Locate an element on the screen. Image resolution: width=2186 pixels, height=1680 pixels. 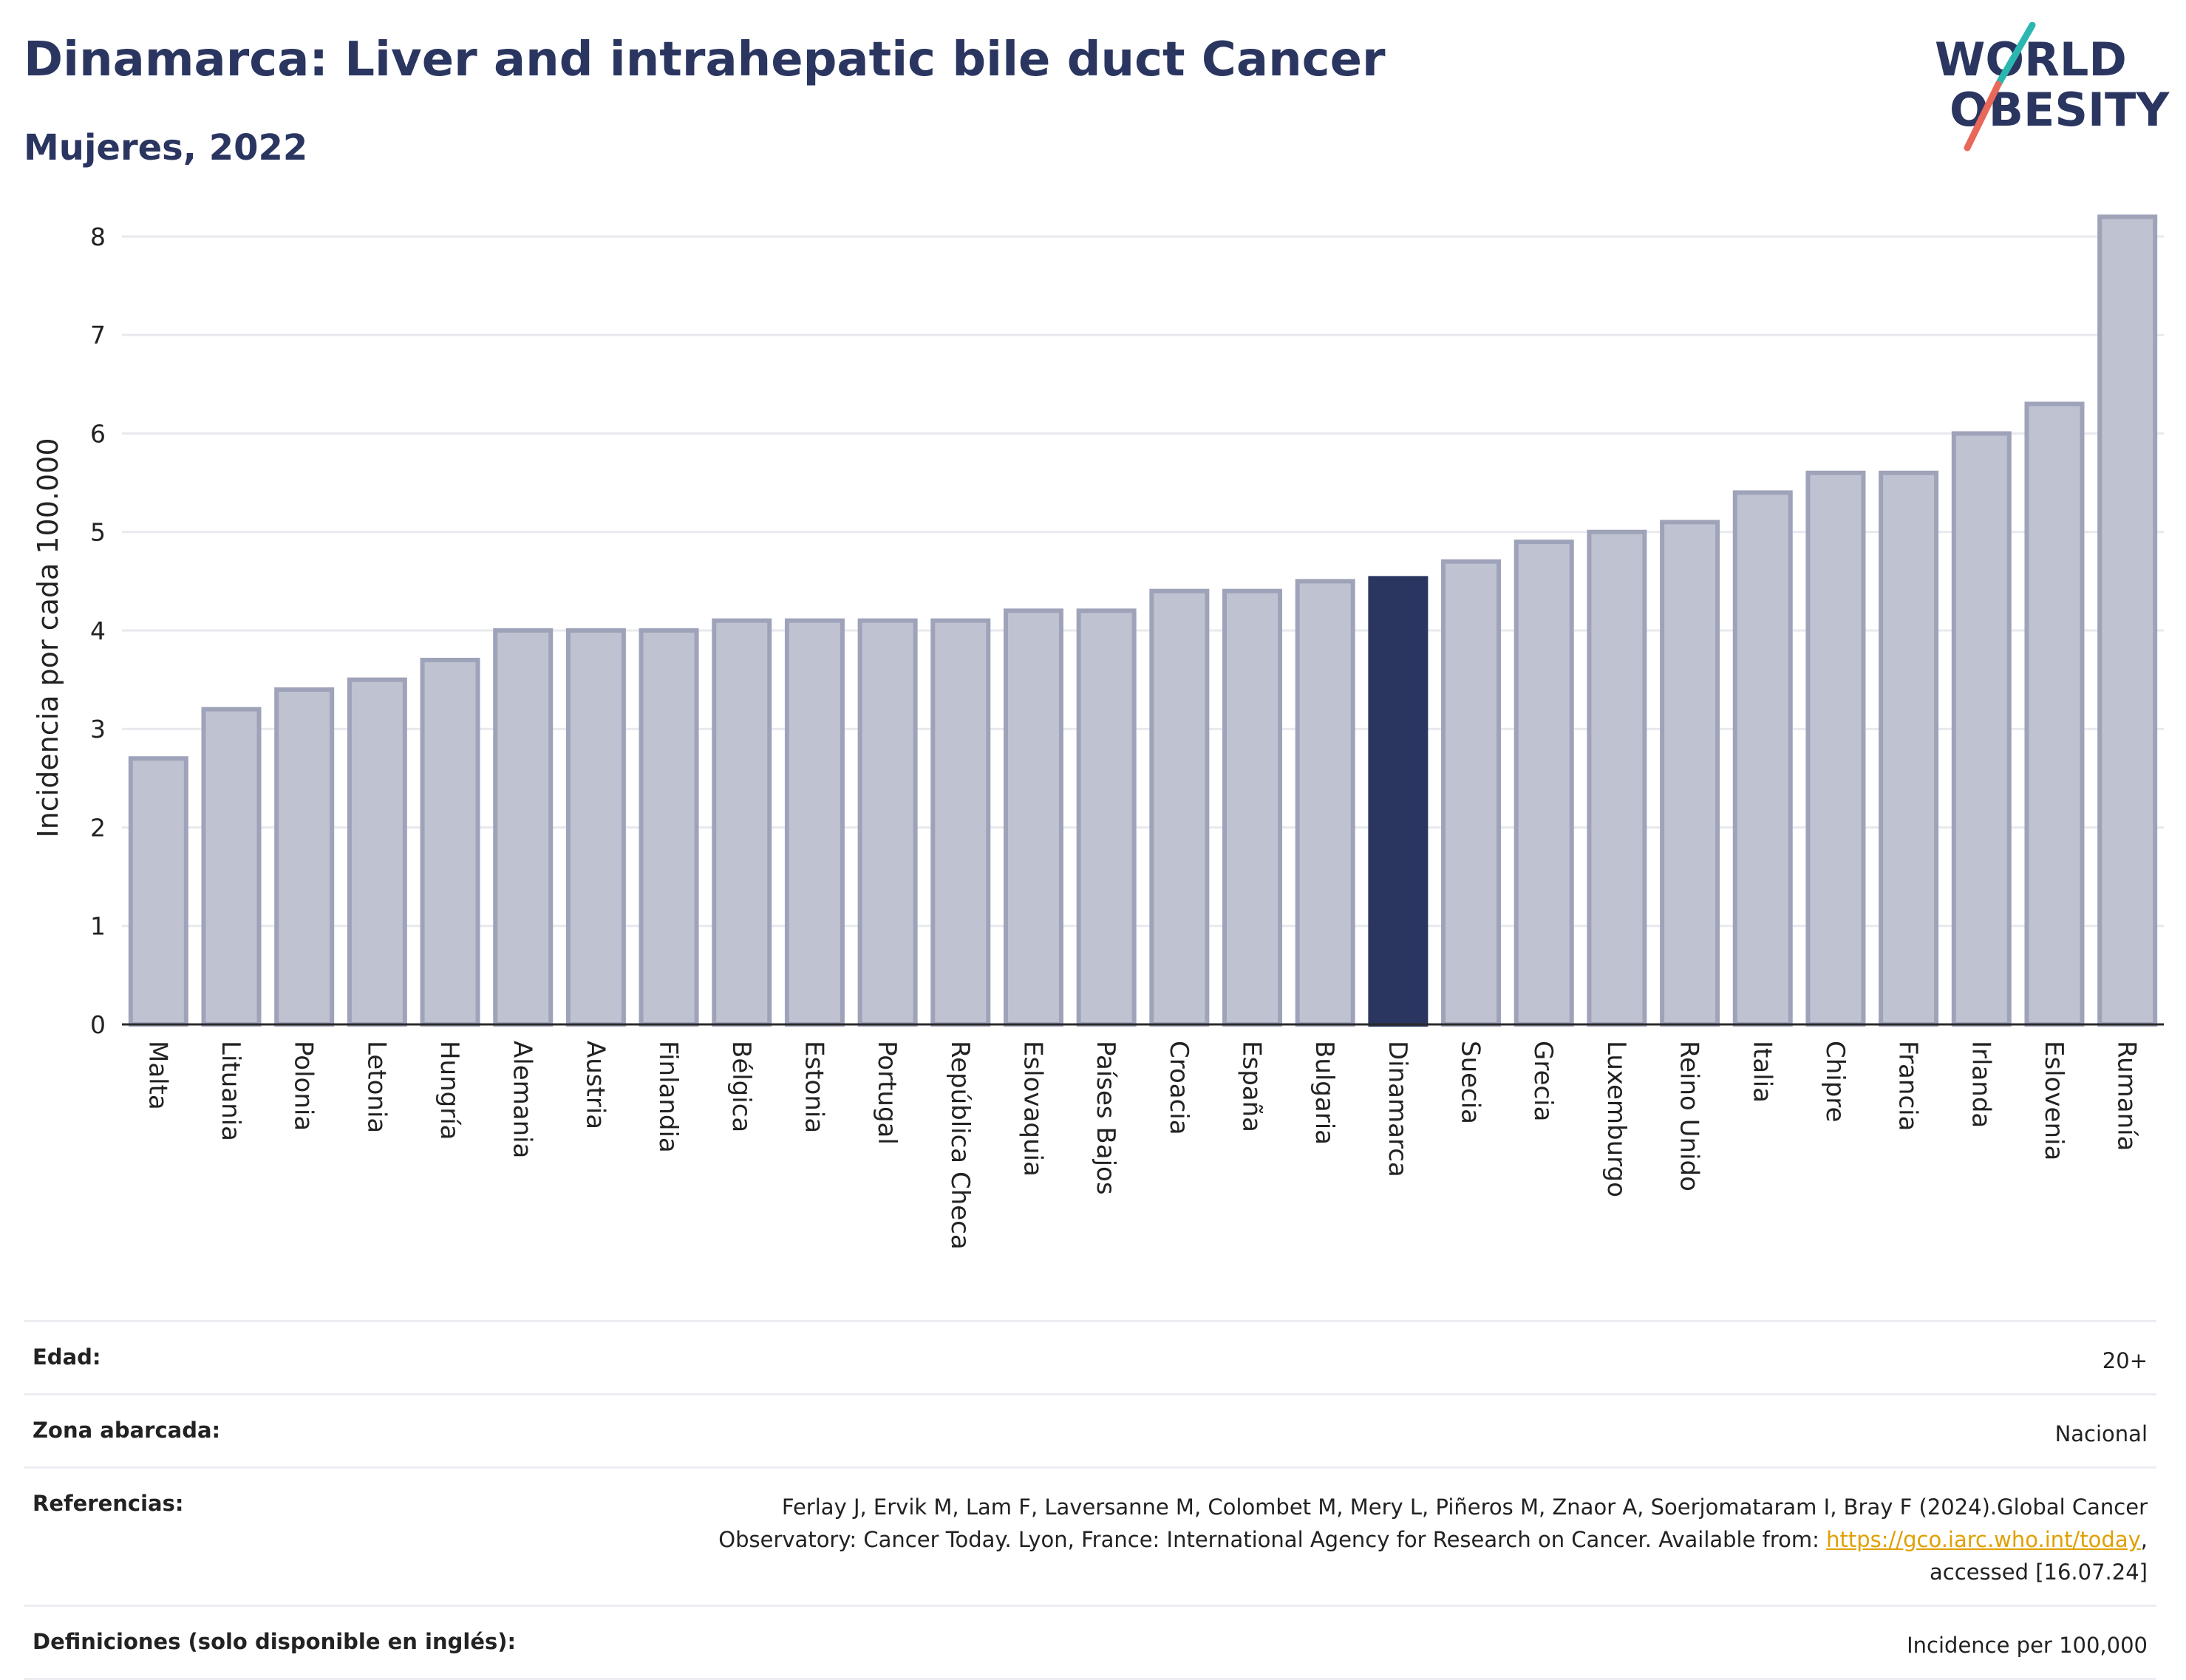
x-category-label: Austria is located at coordinates (595, 1085).